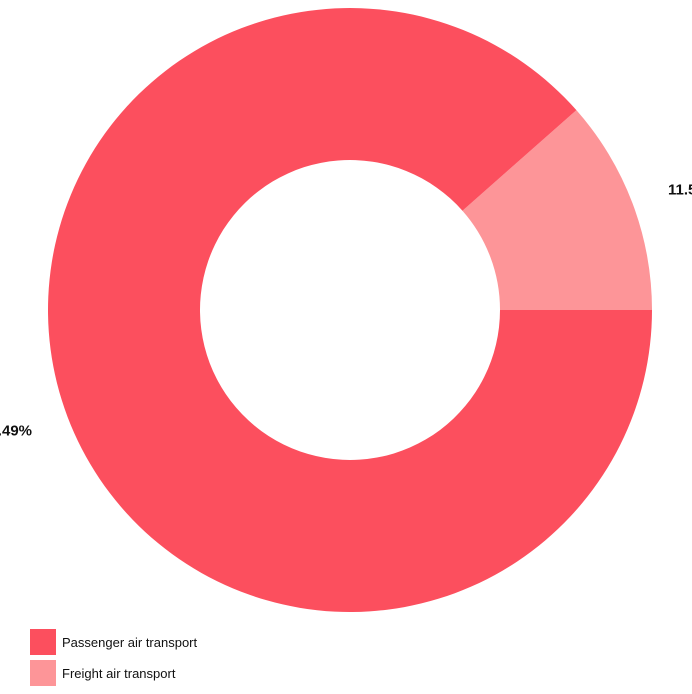 Image resolution: width=692 pixels, height=694 pixels. I want to click on legend-item-freight: Freight air transport, so click(113, 673).